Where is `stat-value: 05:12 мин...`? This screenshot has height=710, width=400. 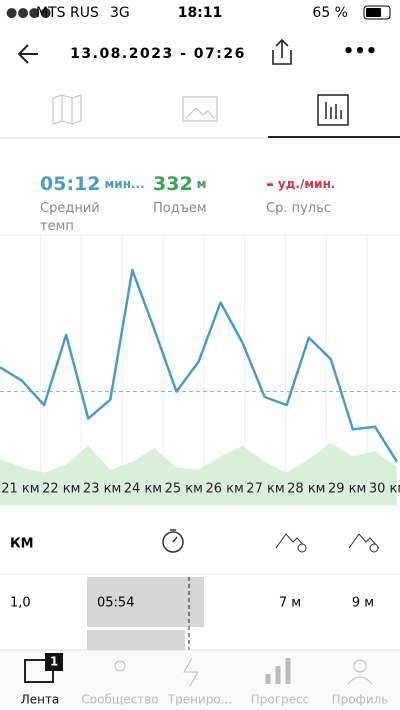
stat-value: 05:12 мин... is located at coordinates (92, 184).